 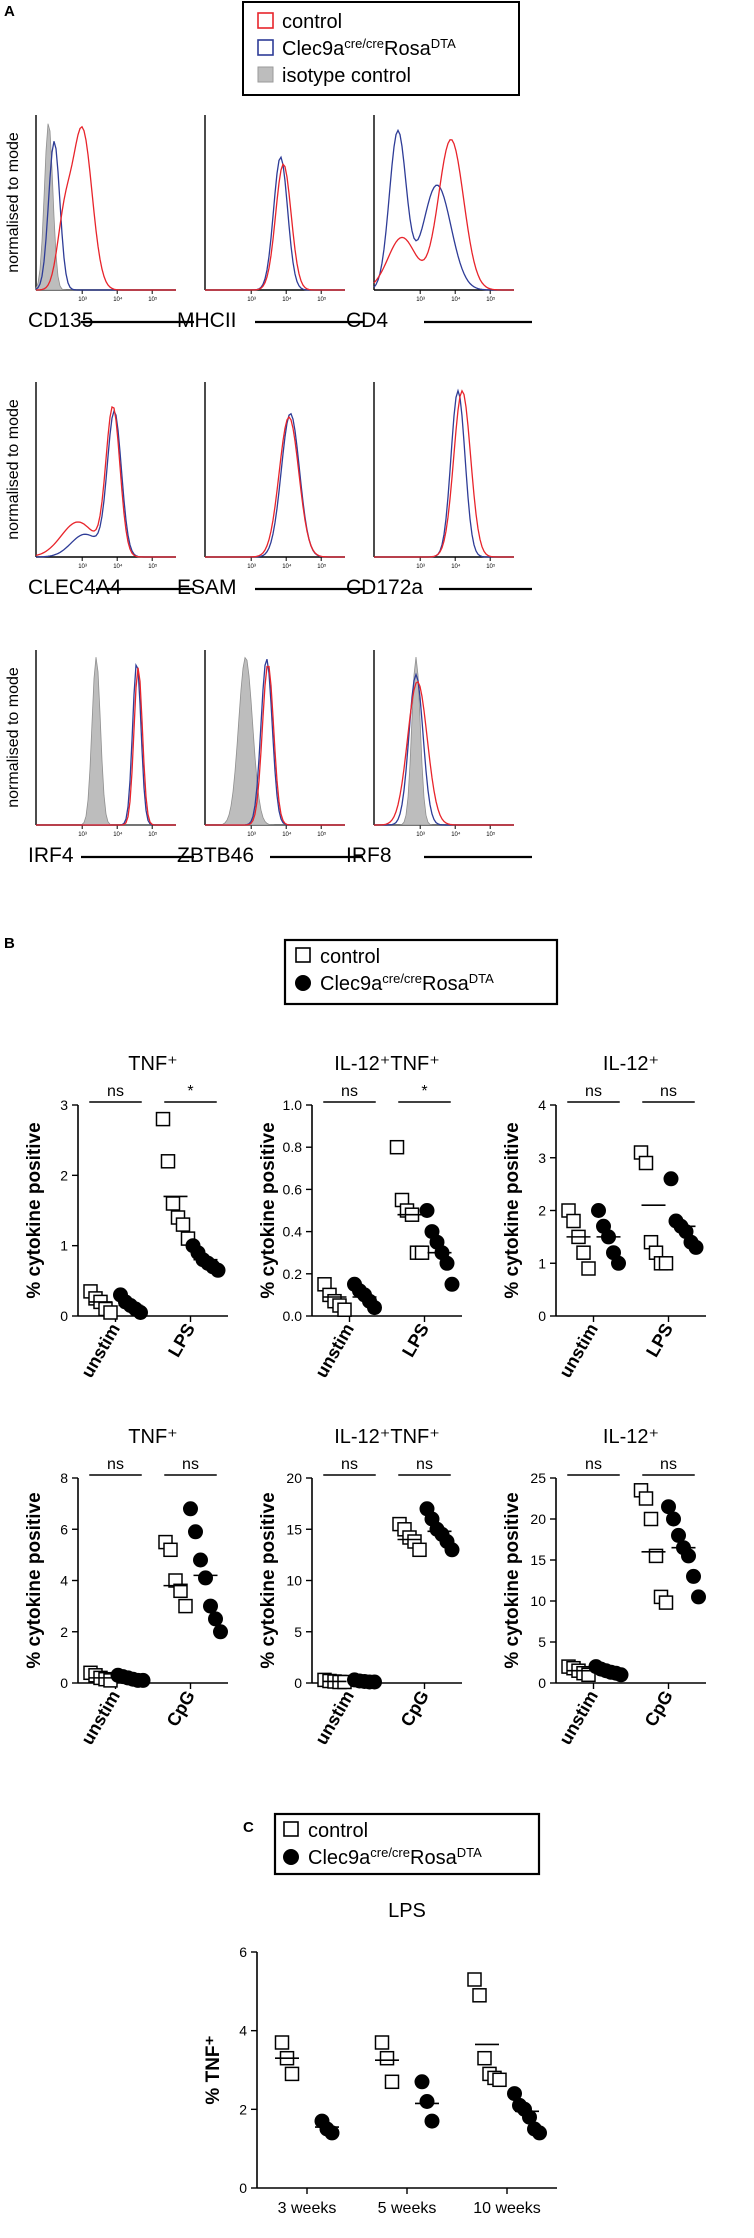 What do you see at coordinates (538, 1478) in the screenshot?
I see `scatter-y-tick-label: 25` at bounding box center [538, 1478].